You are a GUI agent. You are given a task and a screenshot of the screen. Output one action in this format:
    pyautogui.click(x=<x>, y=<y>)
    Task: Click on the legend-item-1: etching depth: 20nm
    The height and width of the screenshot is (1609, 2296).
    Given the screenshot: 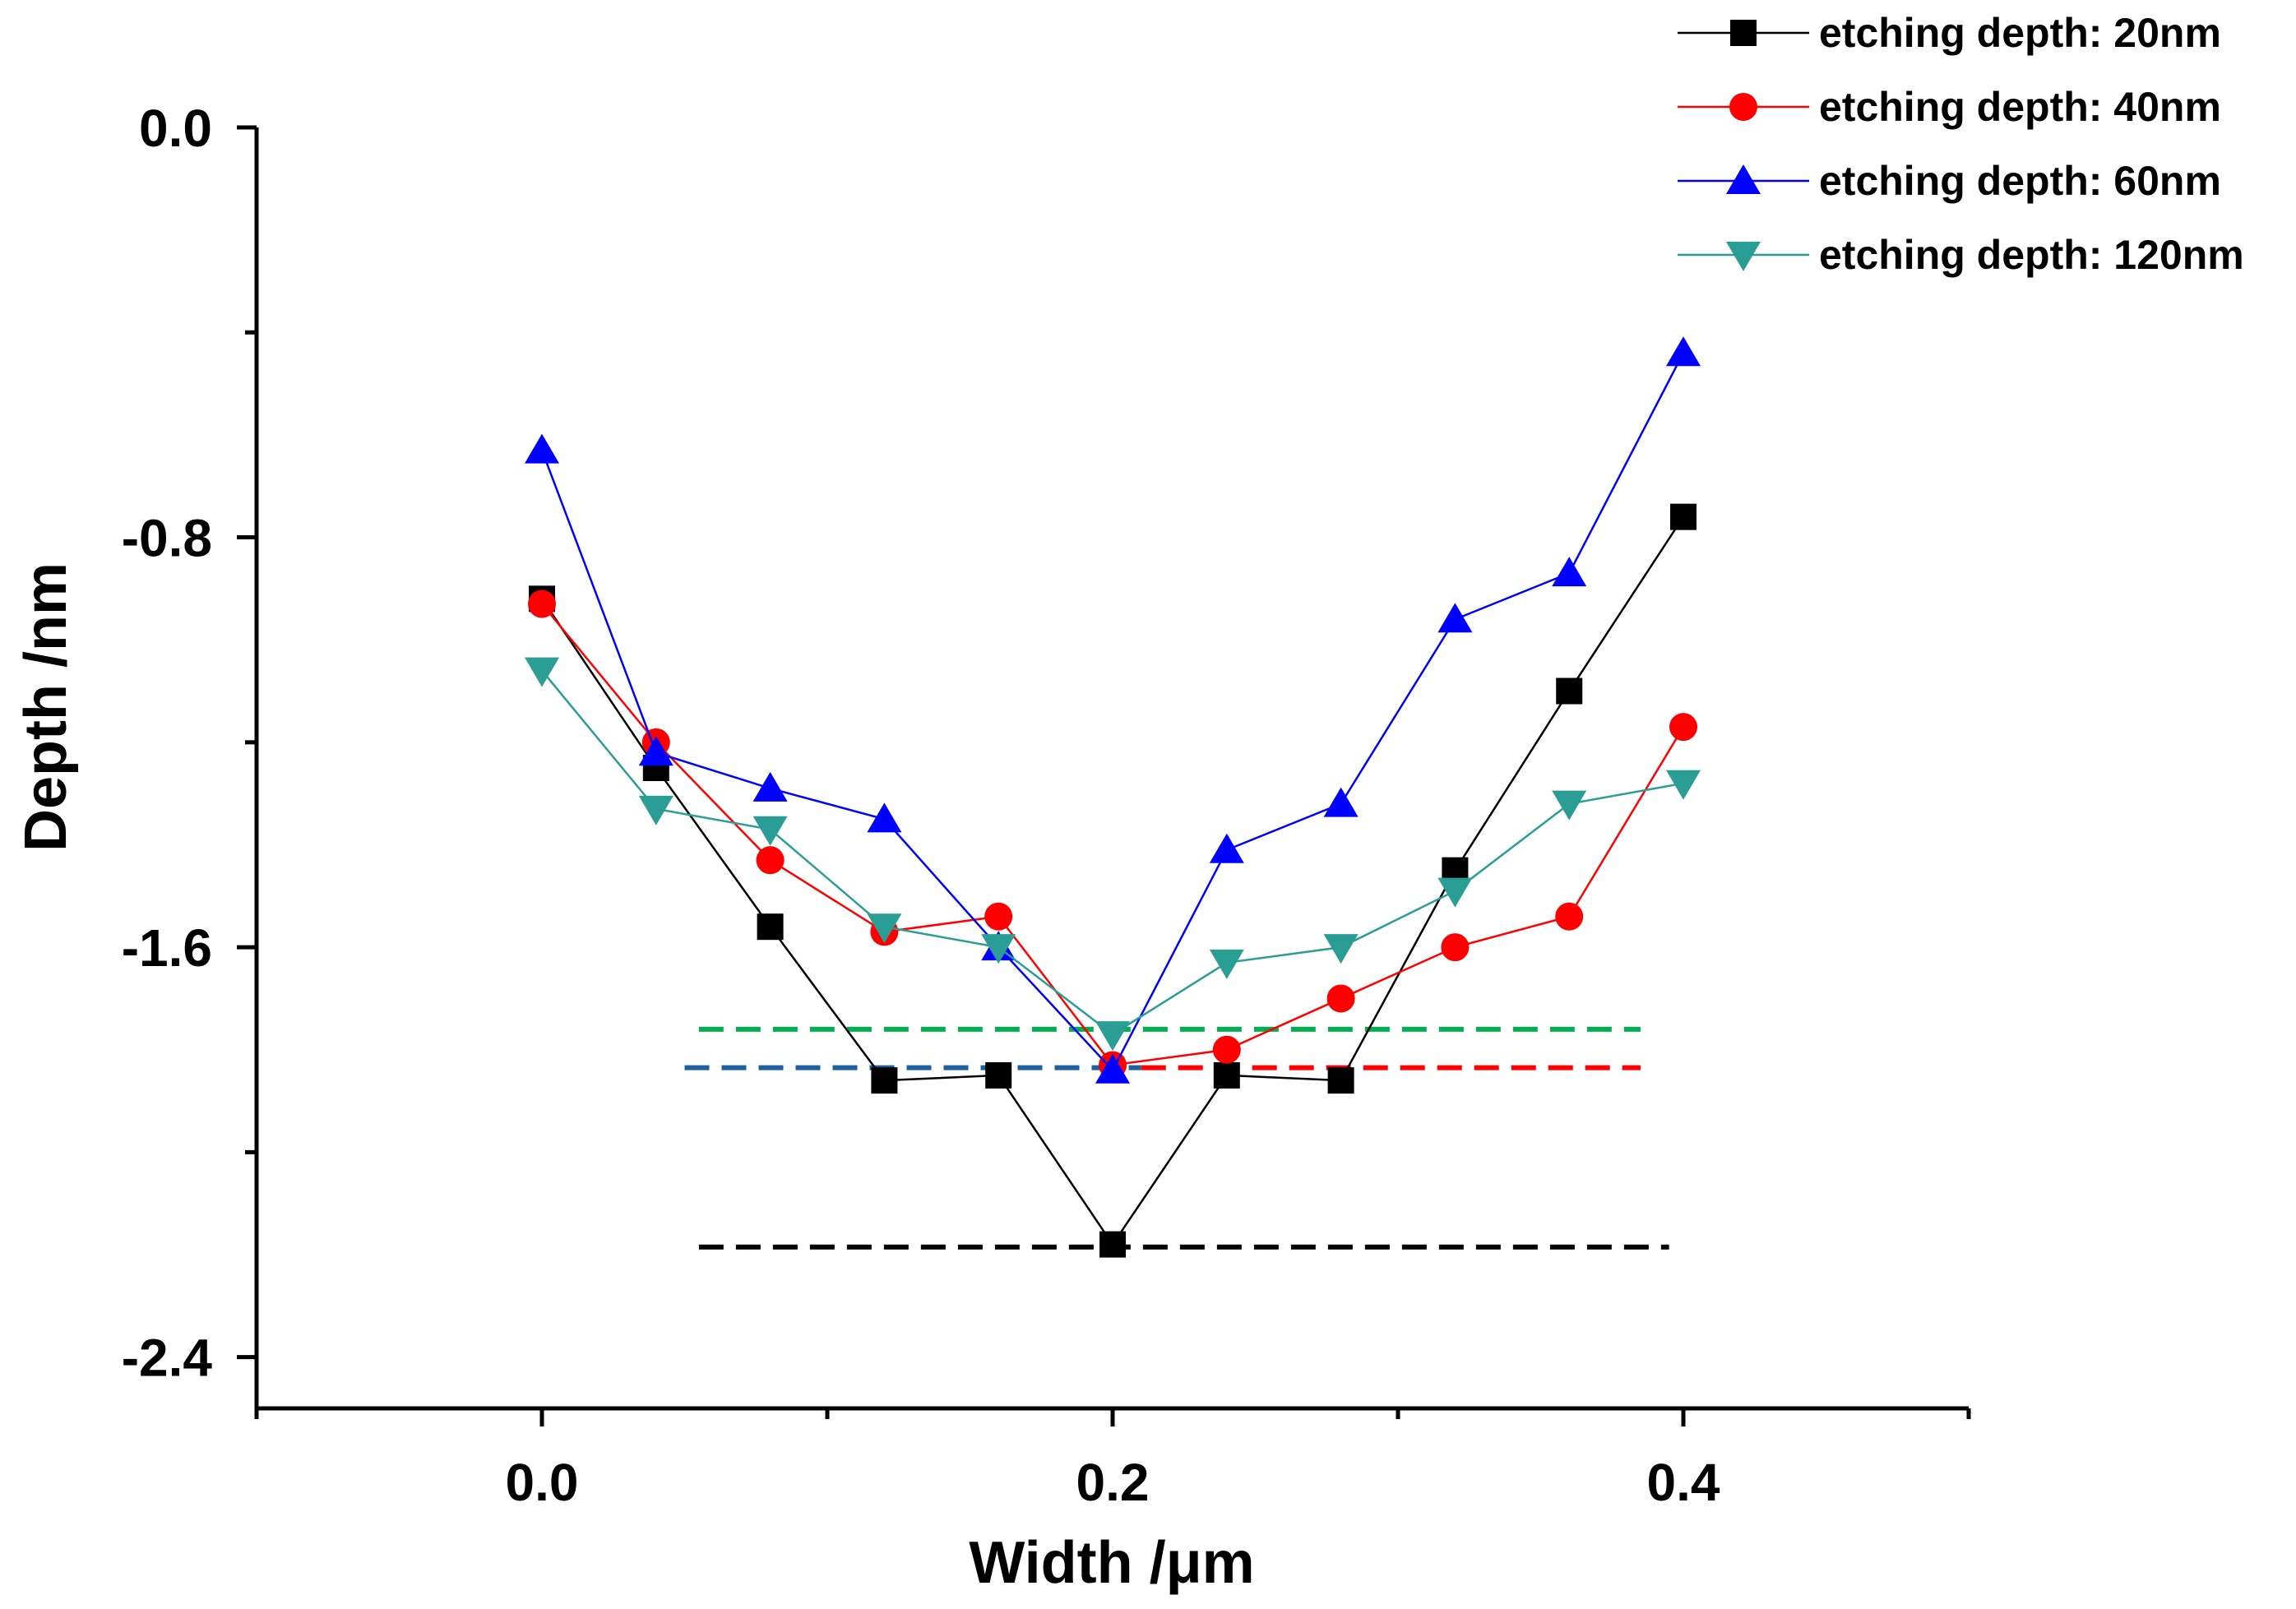 What is the action you would take?
    pyautogui.click(x=1949, y=33)
    